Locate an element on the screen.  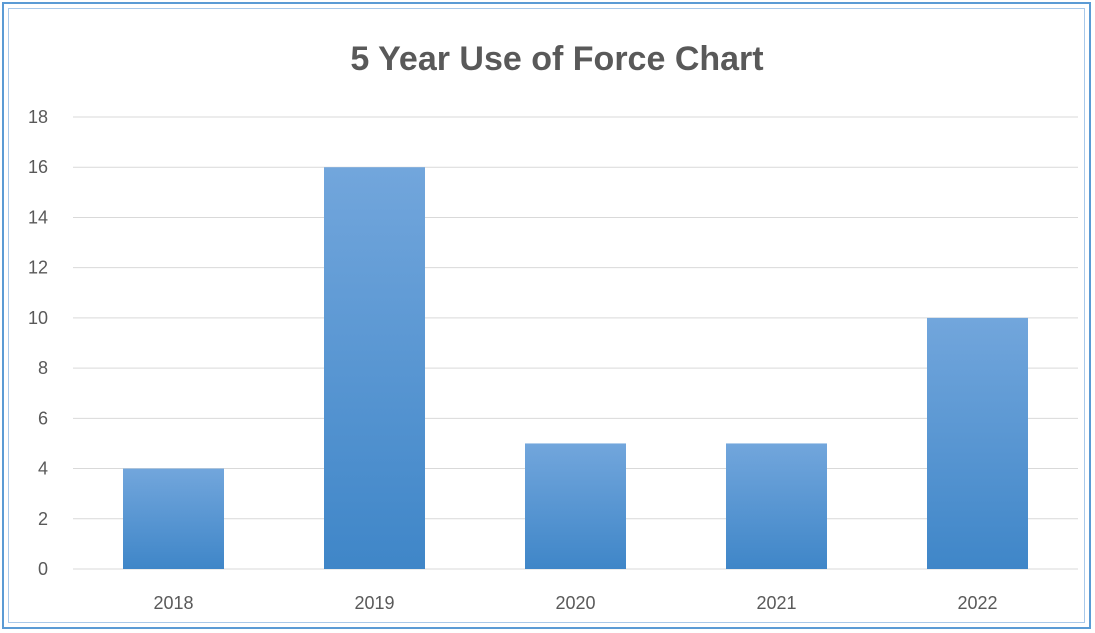
bar-2022 is located at coordinates (977, 443).